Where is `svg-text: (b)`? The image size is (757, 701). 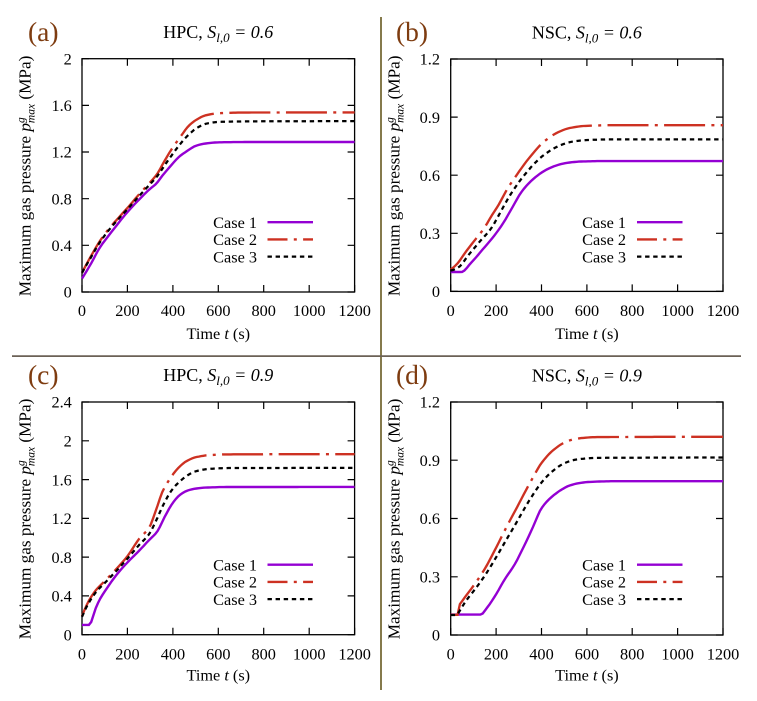
svg-text: (b) is located at coordinates (412, 31).